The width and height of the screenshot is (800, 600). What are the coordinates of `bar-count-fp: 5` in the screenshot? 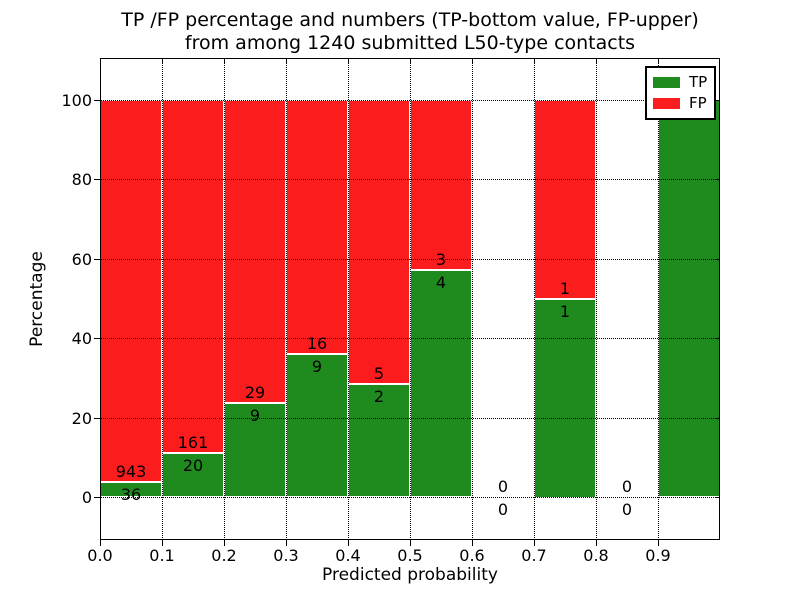 It's located at (379, 373).